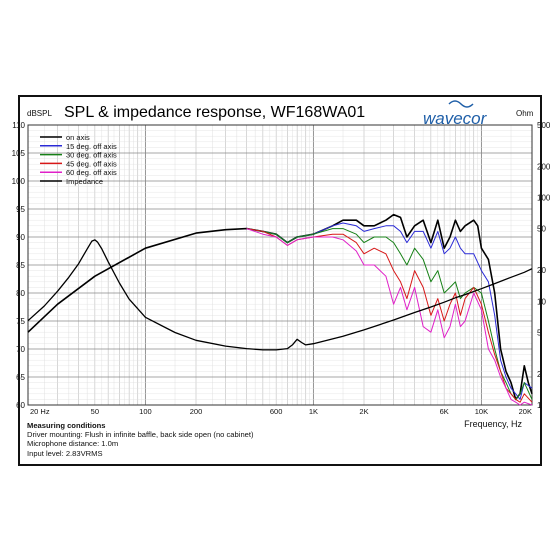 The image size is (560, 560). Describe the element at coordinates (40, 411) in the screenshot. I see `x-tick-label: 20 Hz` at that location.